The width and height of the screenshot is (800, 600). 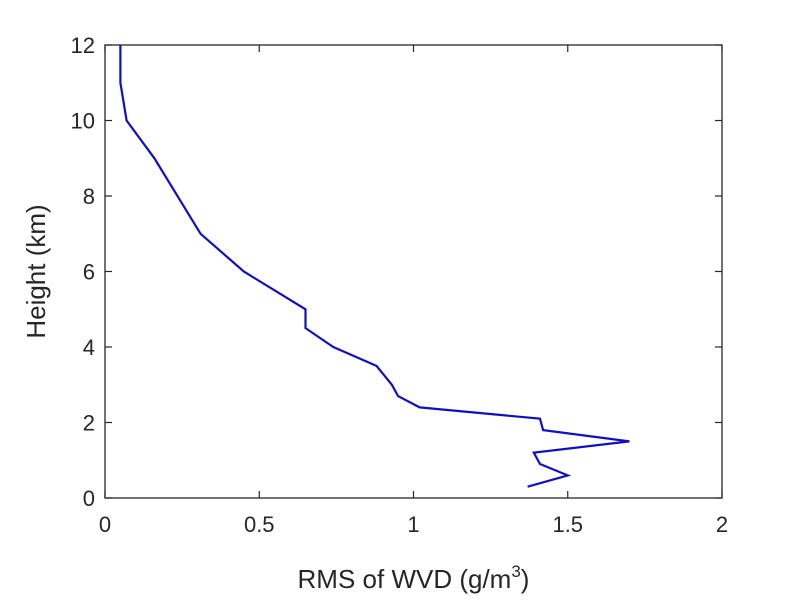 What do you see at coordinates (36, 271) in the screenshot?
I see `y-axis-label: Height (km)` at bounding box center [36, 271].